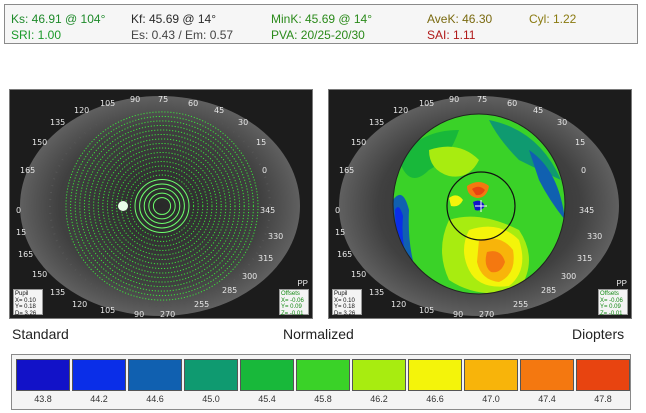 This screenshot has width=646, height=413. What do you see at coordinates (482, 99) in the screenshot?
I see `degree-label: 75` at bounding box center [482, 99].